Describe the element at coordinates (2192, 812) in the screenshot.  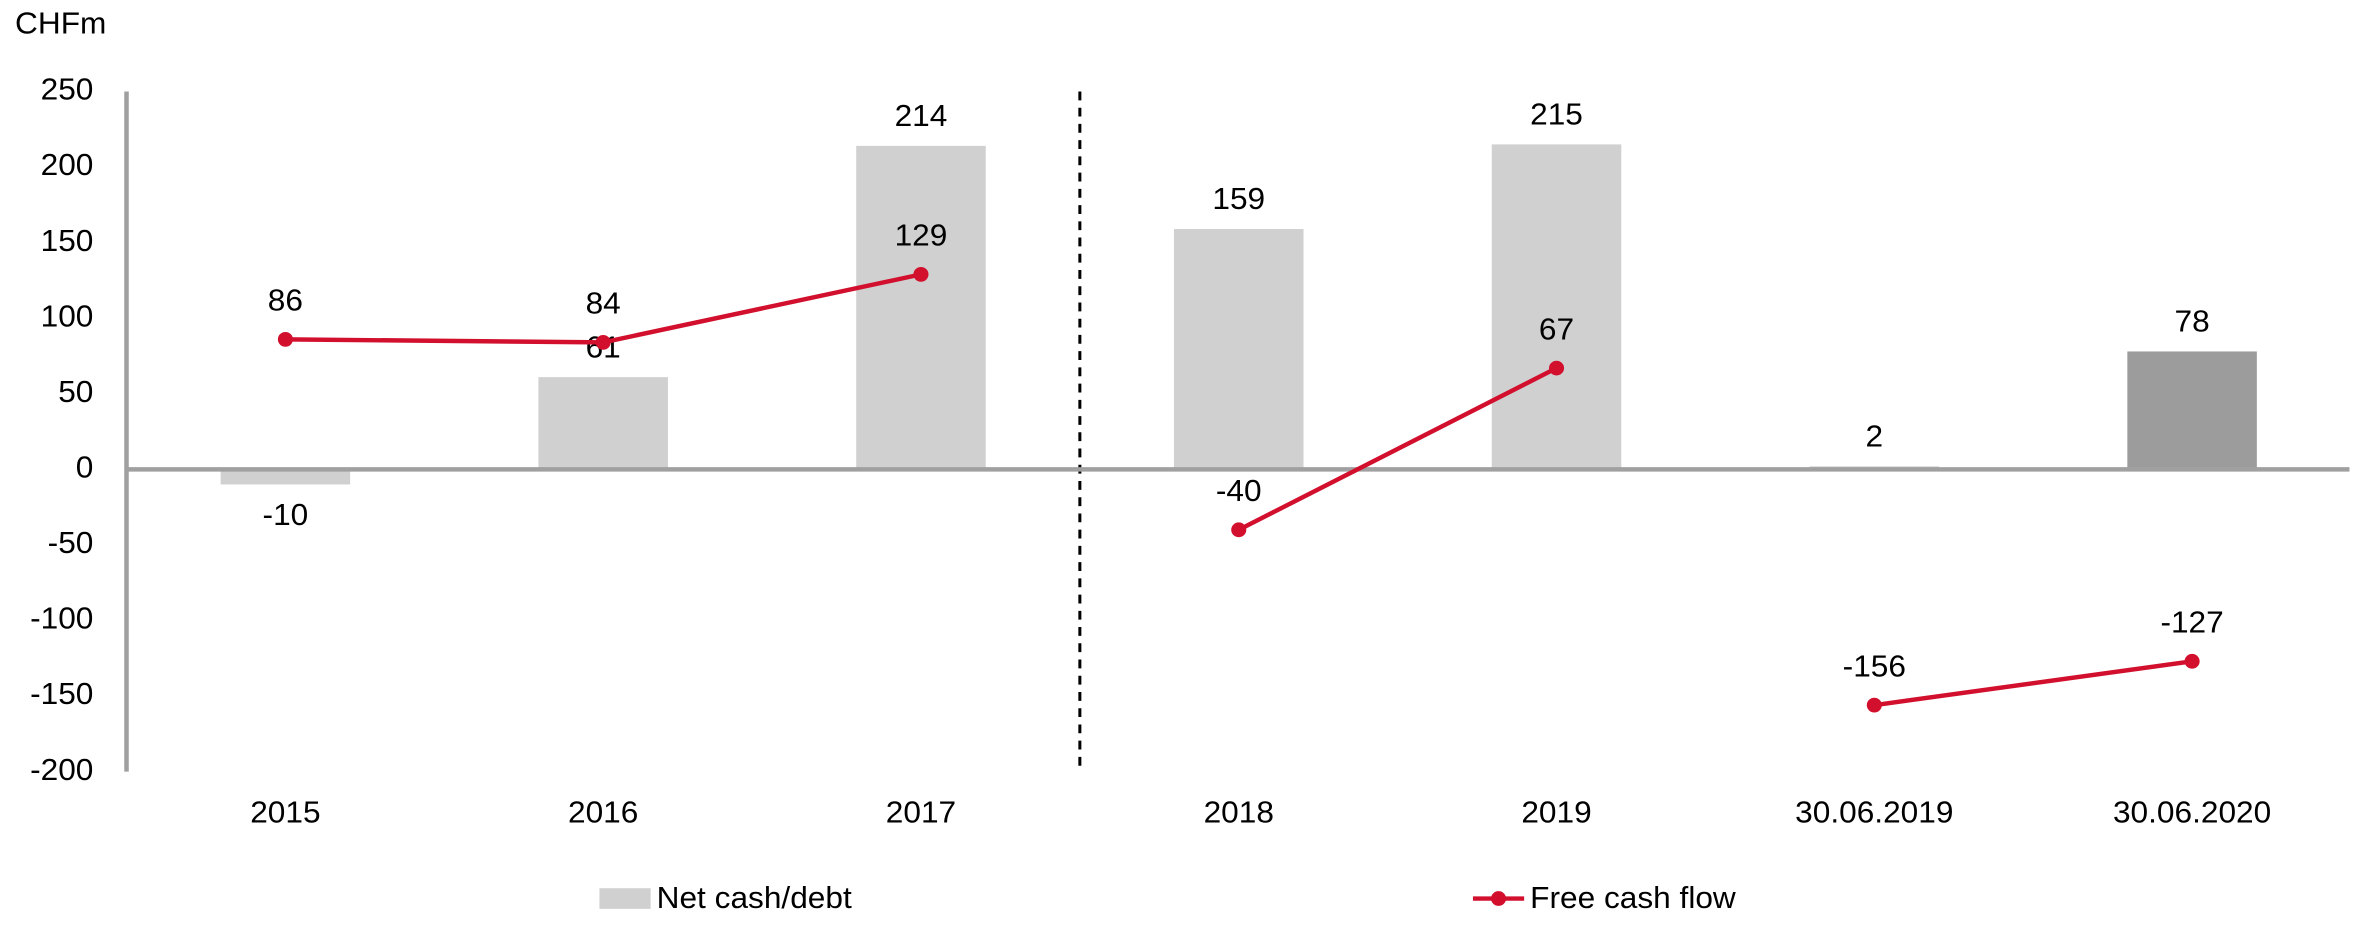
I see `x-tick-label: 30.06.2020` at that location.